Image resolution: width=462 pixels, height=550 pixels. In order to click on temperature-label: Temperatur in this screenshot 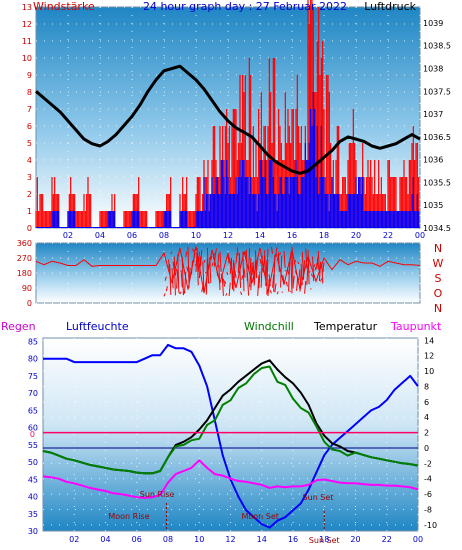, I will do `click(345, 326)`.